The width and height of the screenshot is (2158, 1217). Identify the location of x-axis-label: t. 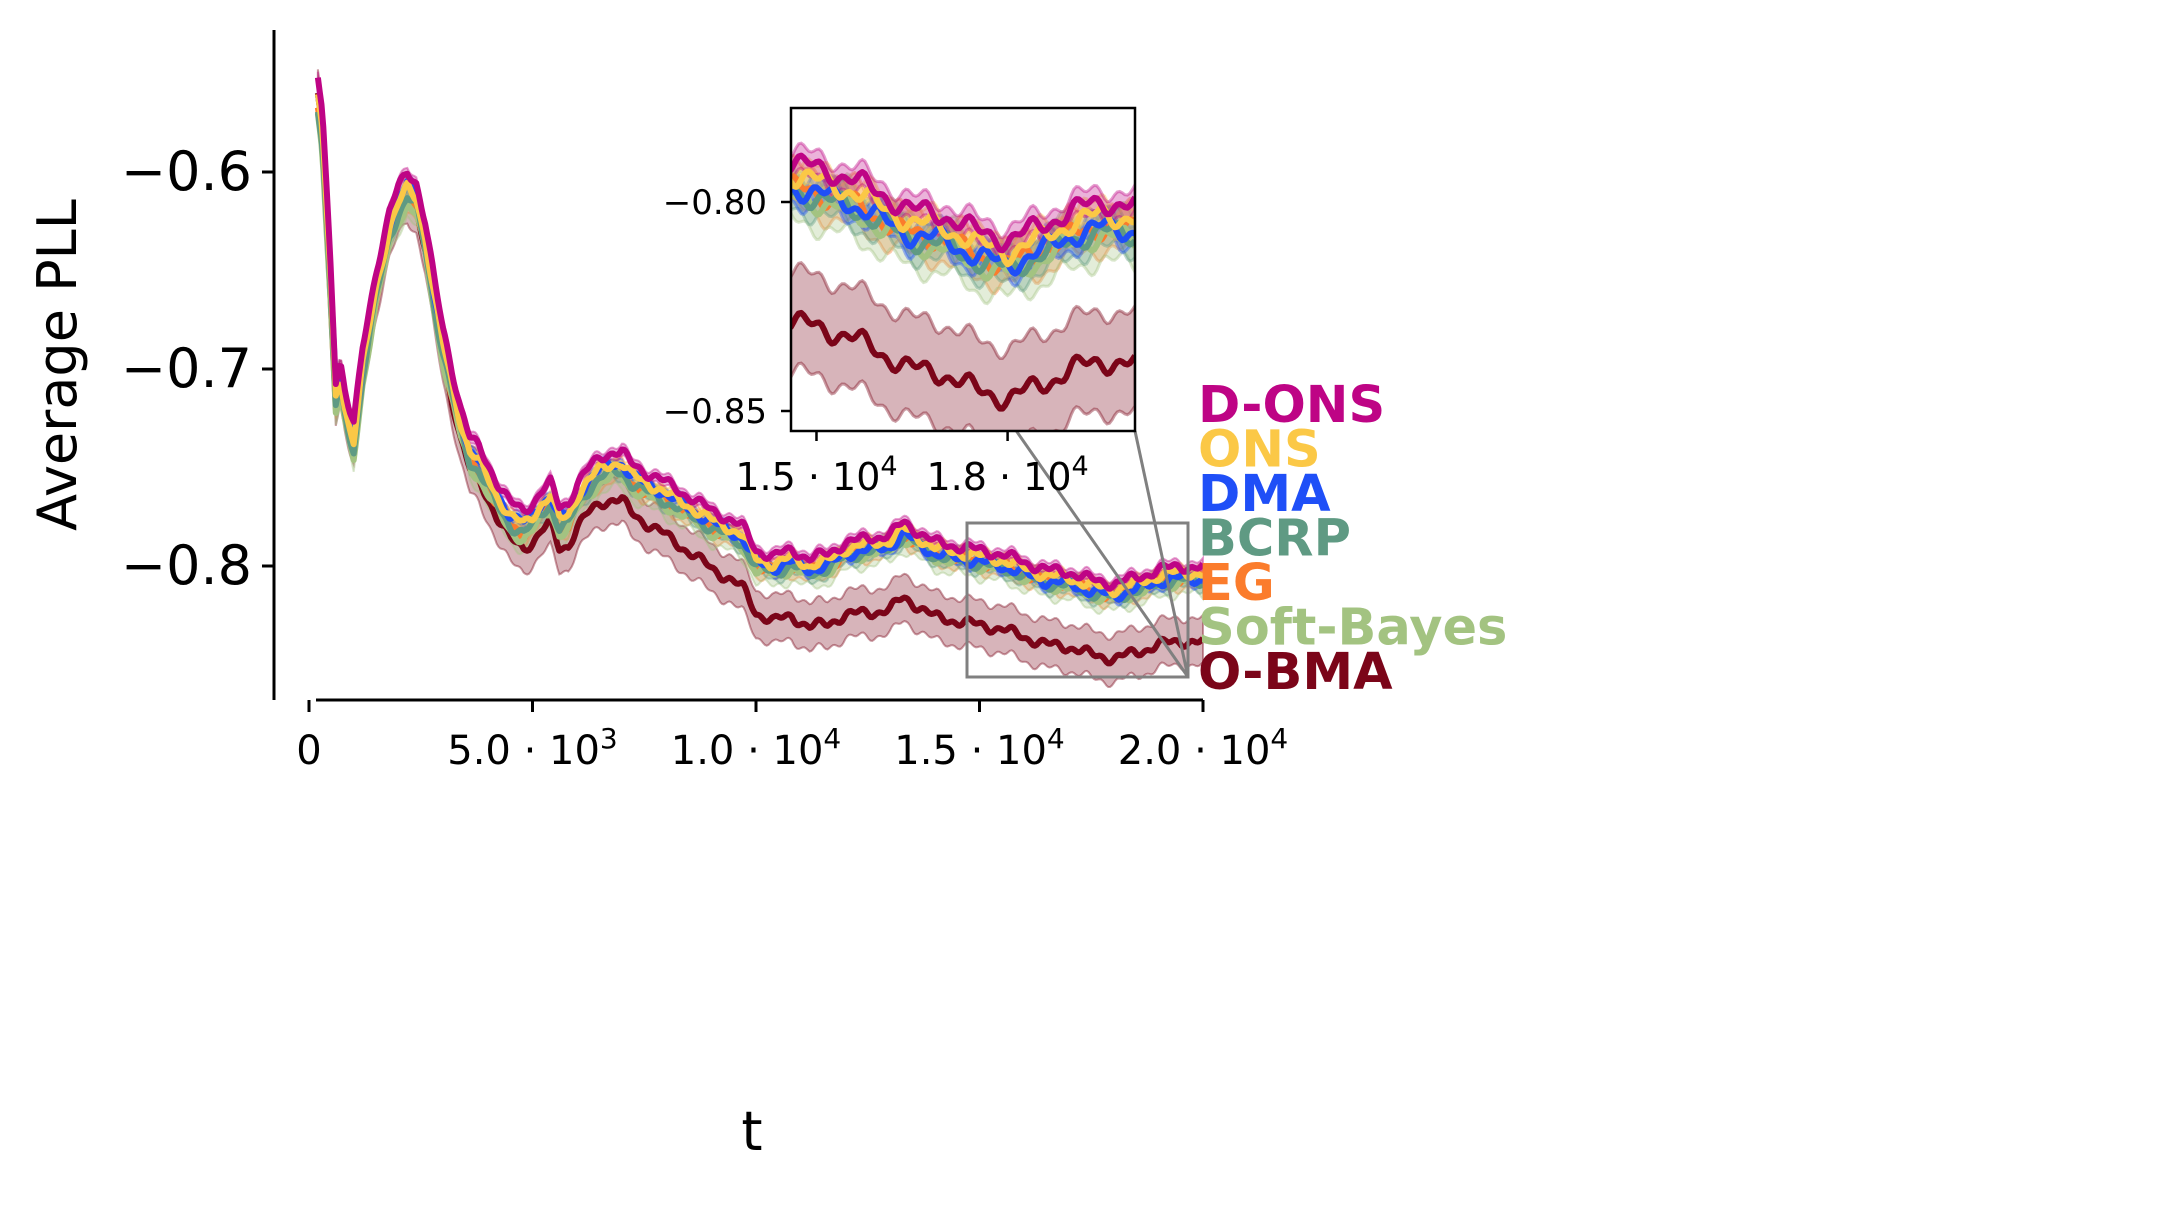
(751, 1131).